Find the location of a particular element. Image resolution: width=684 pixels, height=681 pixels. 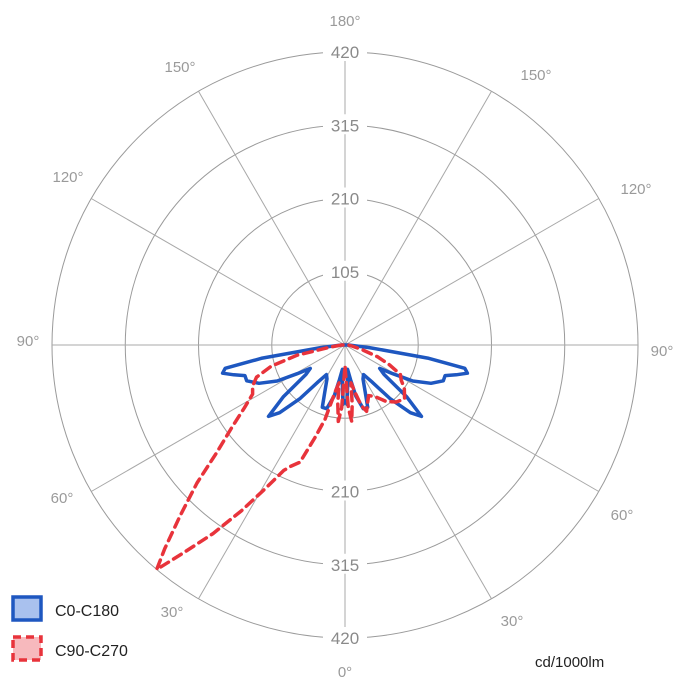

legend-swatch-c0-c180 is located at coordinates (27, 608).